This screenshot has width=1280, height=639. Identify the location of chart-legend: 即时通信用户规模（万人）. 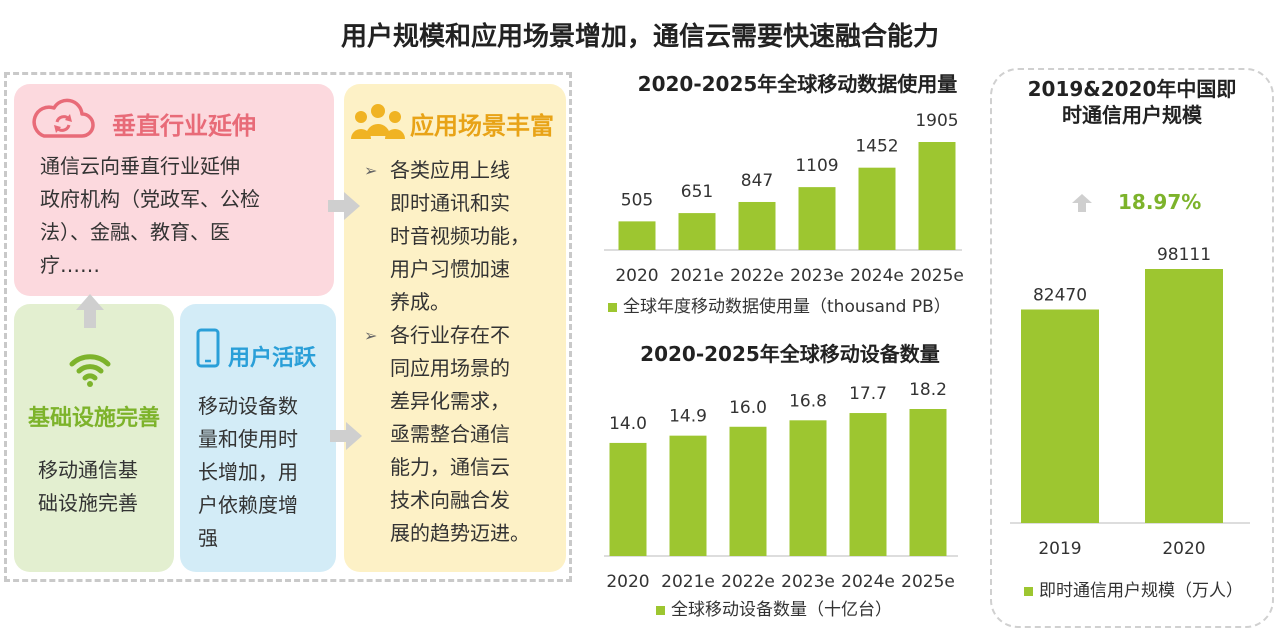
(1133, 588).